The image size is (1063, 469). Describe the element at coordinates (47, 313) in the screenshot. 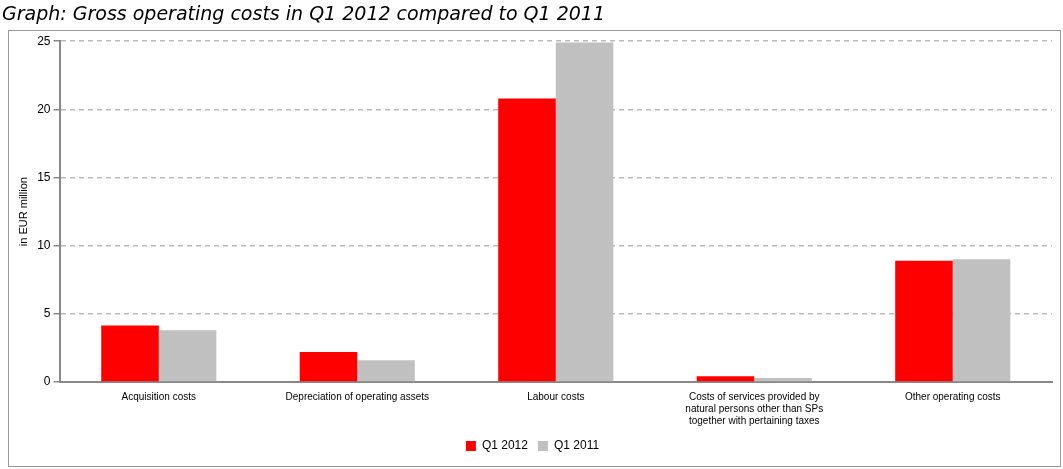

I see `y-tick-label: 5` at that location.